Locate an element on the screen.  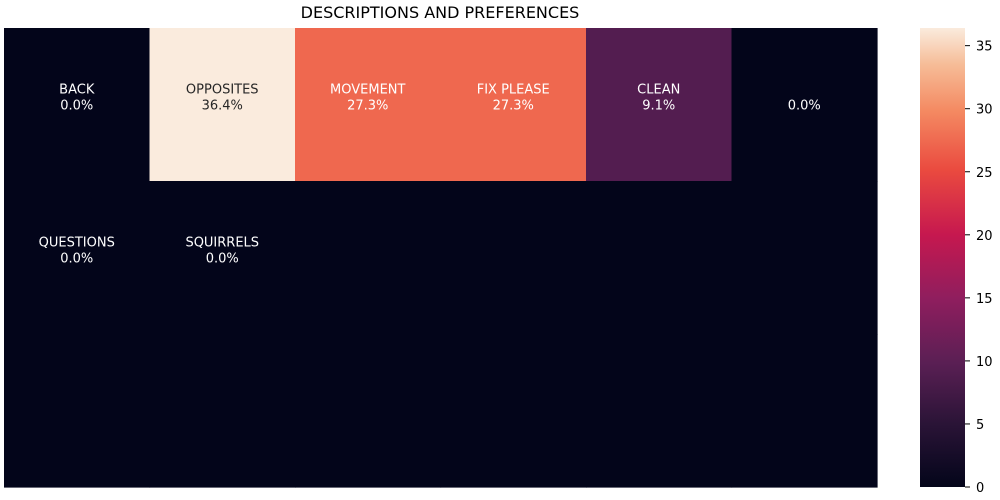
colorbar-tick-label: 25 is located at coordinates (984, 173).